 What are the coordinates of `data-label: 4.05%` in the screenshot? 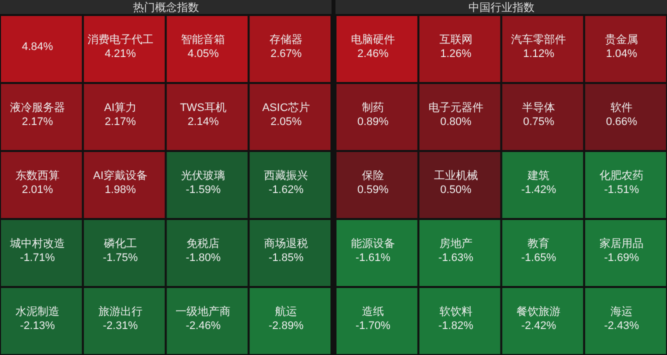 It's located at (203, 54).